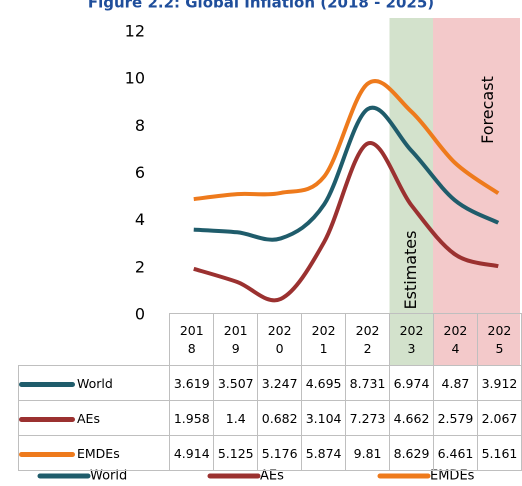 The height and width of the screenshot is (486, 522). Describe the element at coordinates (499, 418) in the screenshot. I see `table-value: 2.067` at that location.